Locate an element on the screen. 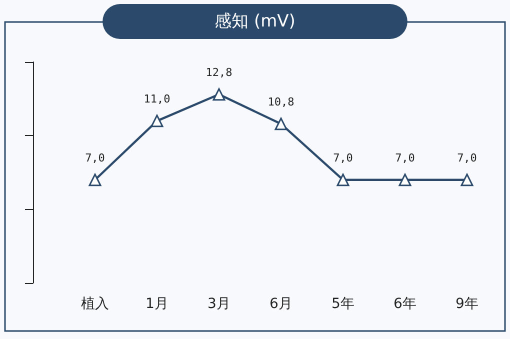 This screenshot has height=339, width=510. x-tick-label: 6年 is located at coordinates (405, 304).